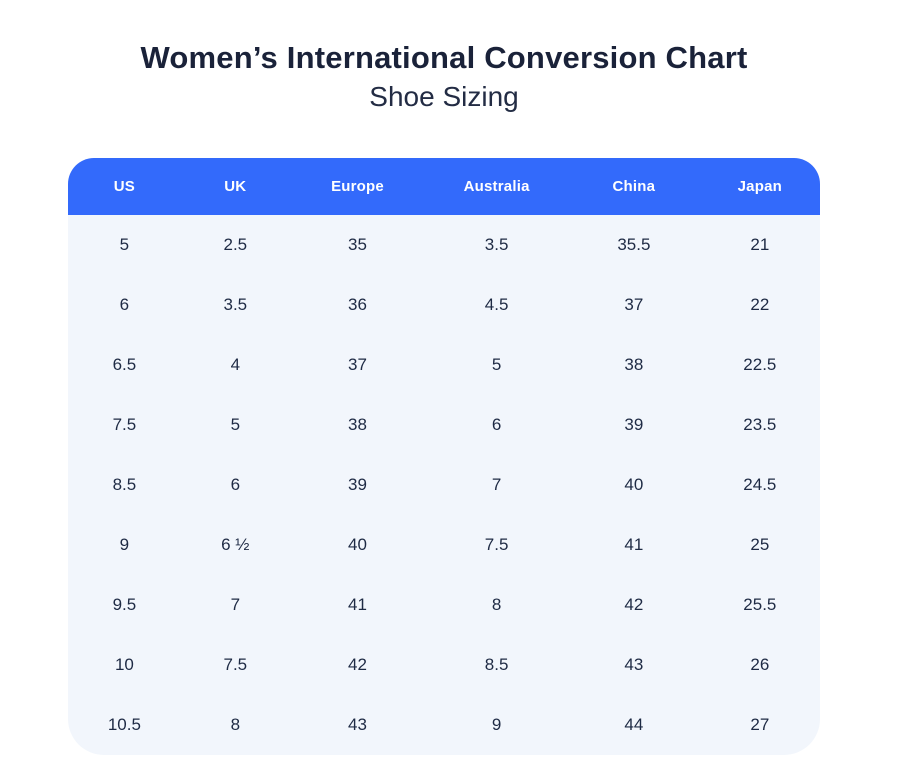  I want to click on table-cell: 26, so click(760, 664).